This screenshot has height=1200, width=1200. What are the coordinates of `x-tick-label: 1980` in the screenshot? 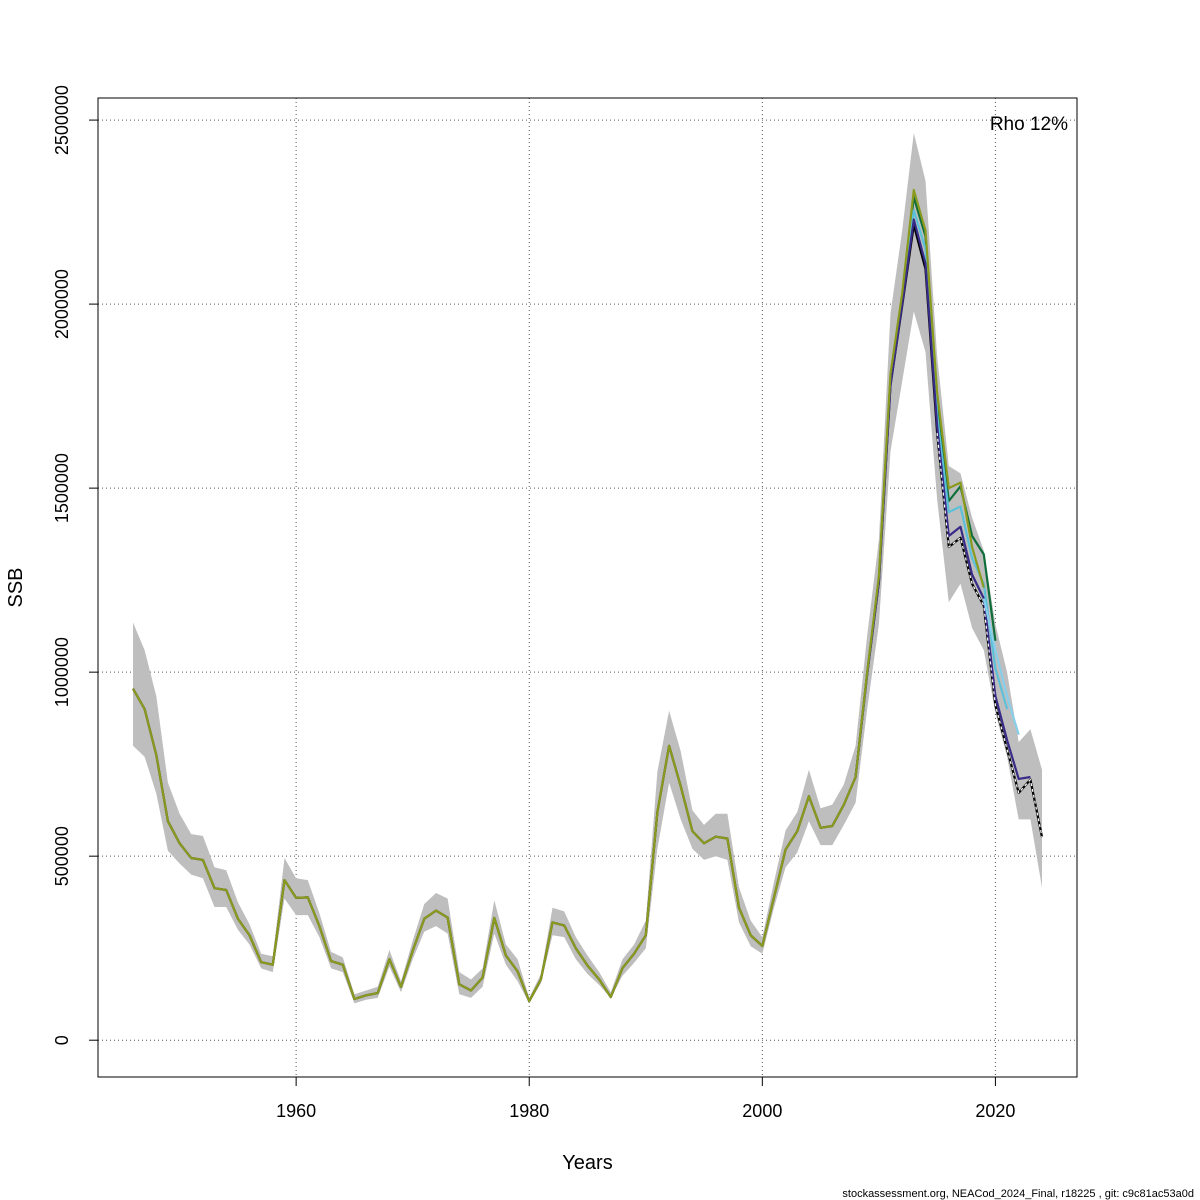 It's located at (529, 1111).